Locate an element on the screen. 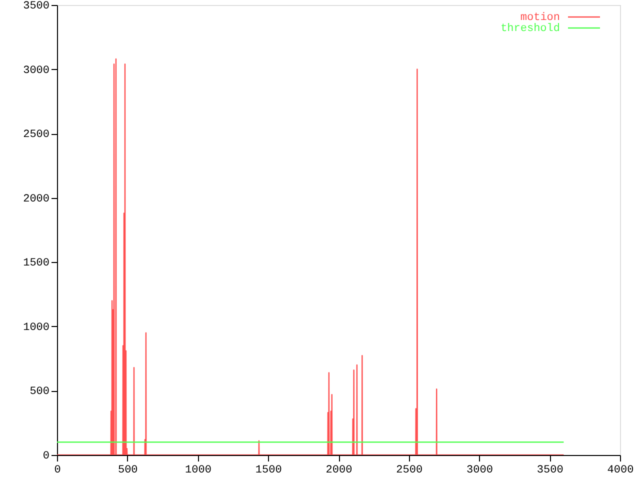 The height and width of the screenshot is (480, 640). x-tick-label: 3500 is located at coordinates (550, 470).